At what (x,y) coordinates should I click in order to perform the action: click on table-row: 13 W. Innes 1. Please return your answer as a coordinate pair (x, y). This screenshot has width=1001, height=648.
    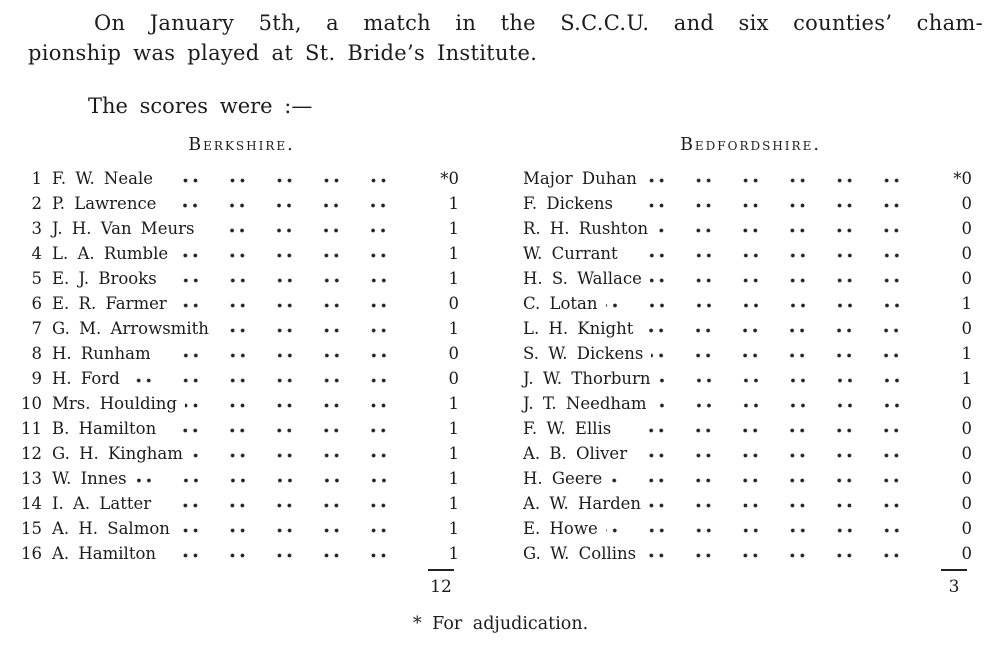
    Looking at the image, I should click on (241, 478).